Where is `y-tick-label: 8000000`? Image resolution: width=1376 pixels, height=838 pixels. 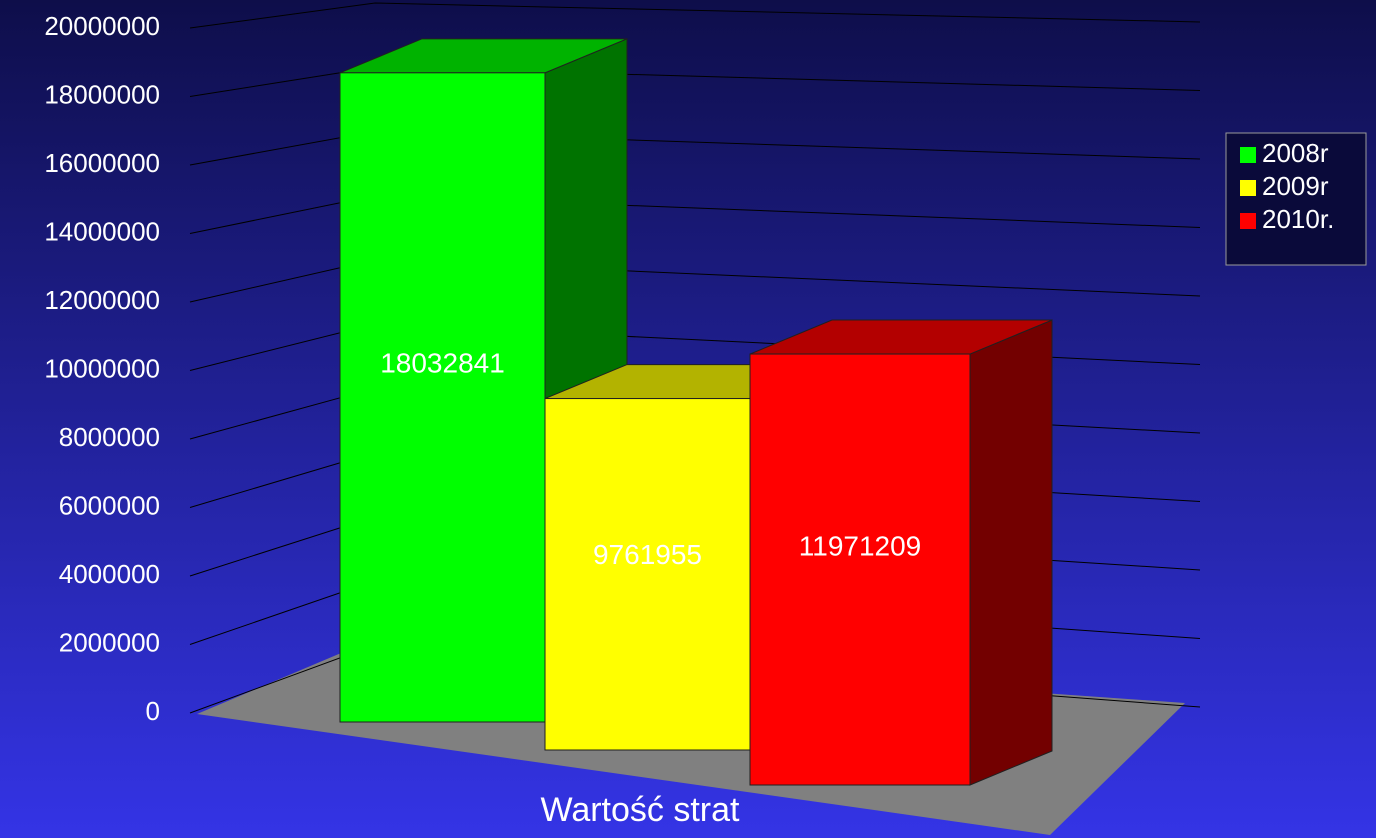 y-tick-label: 8000000 is located at coordinates (109, 437).